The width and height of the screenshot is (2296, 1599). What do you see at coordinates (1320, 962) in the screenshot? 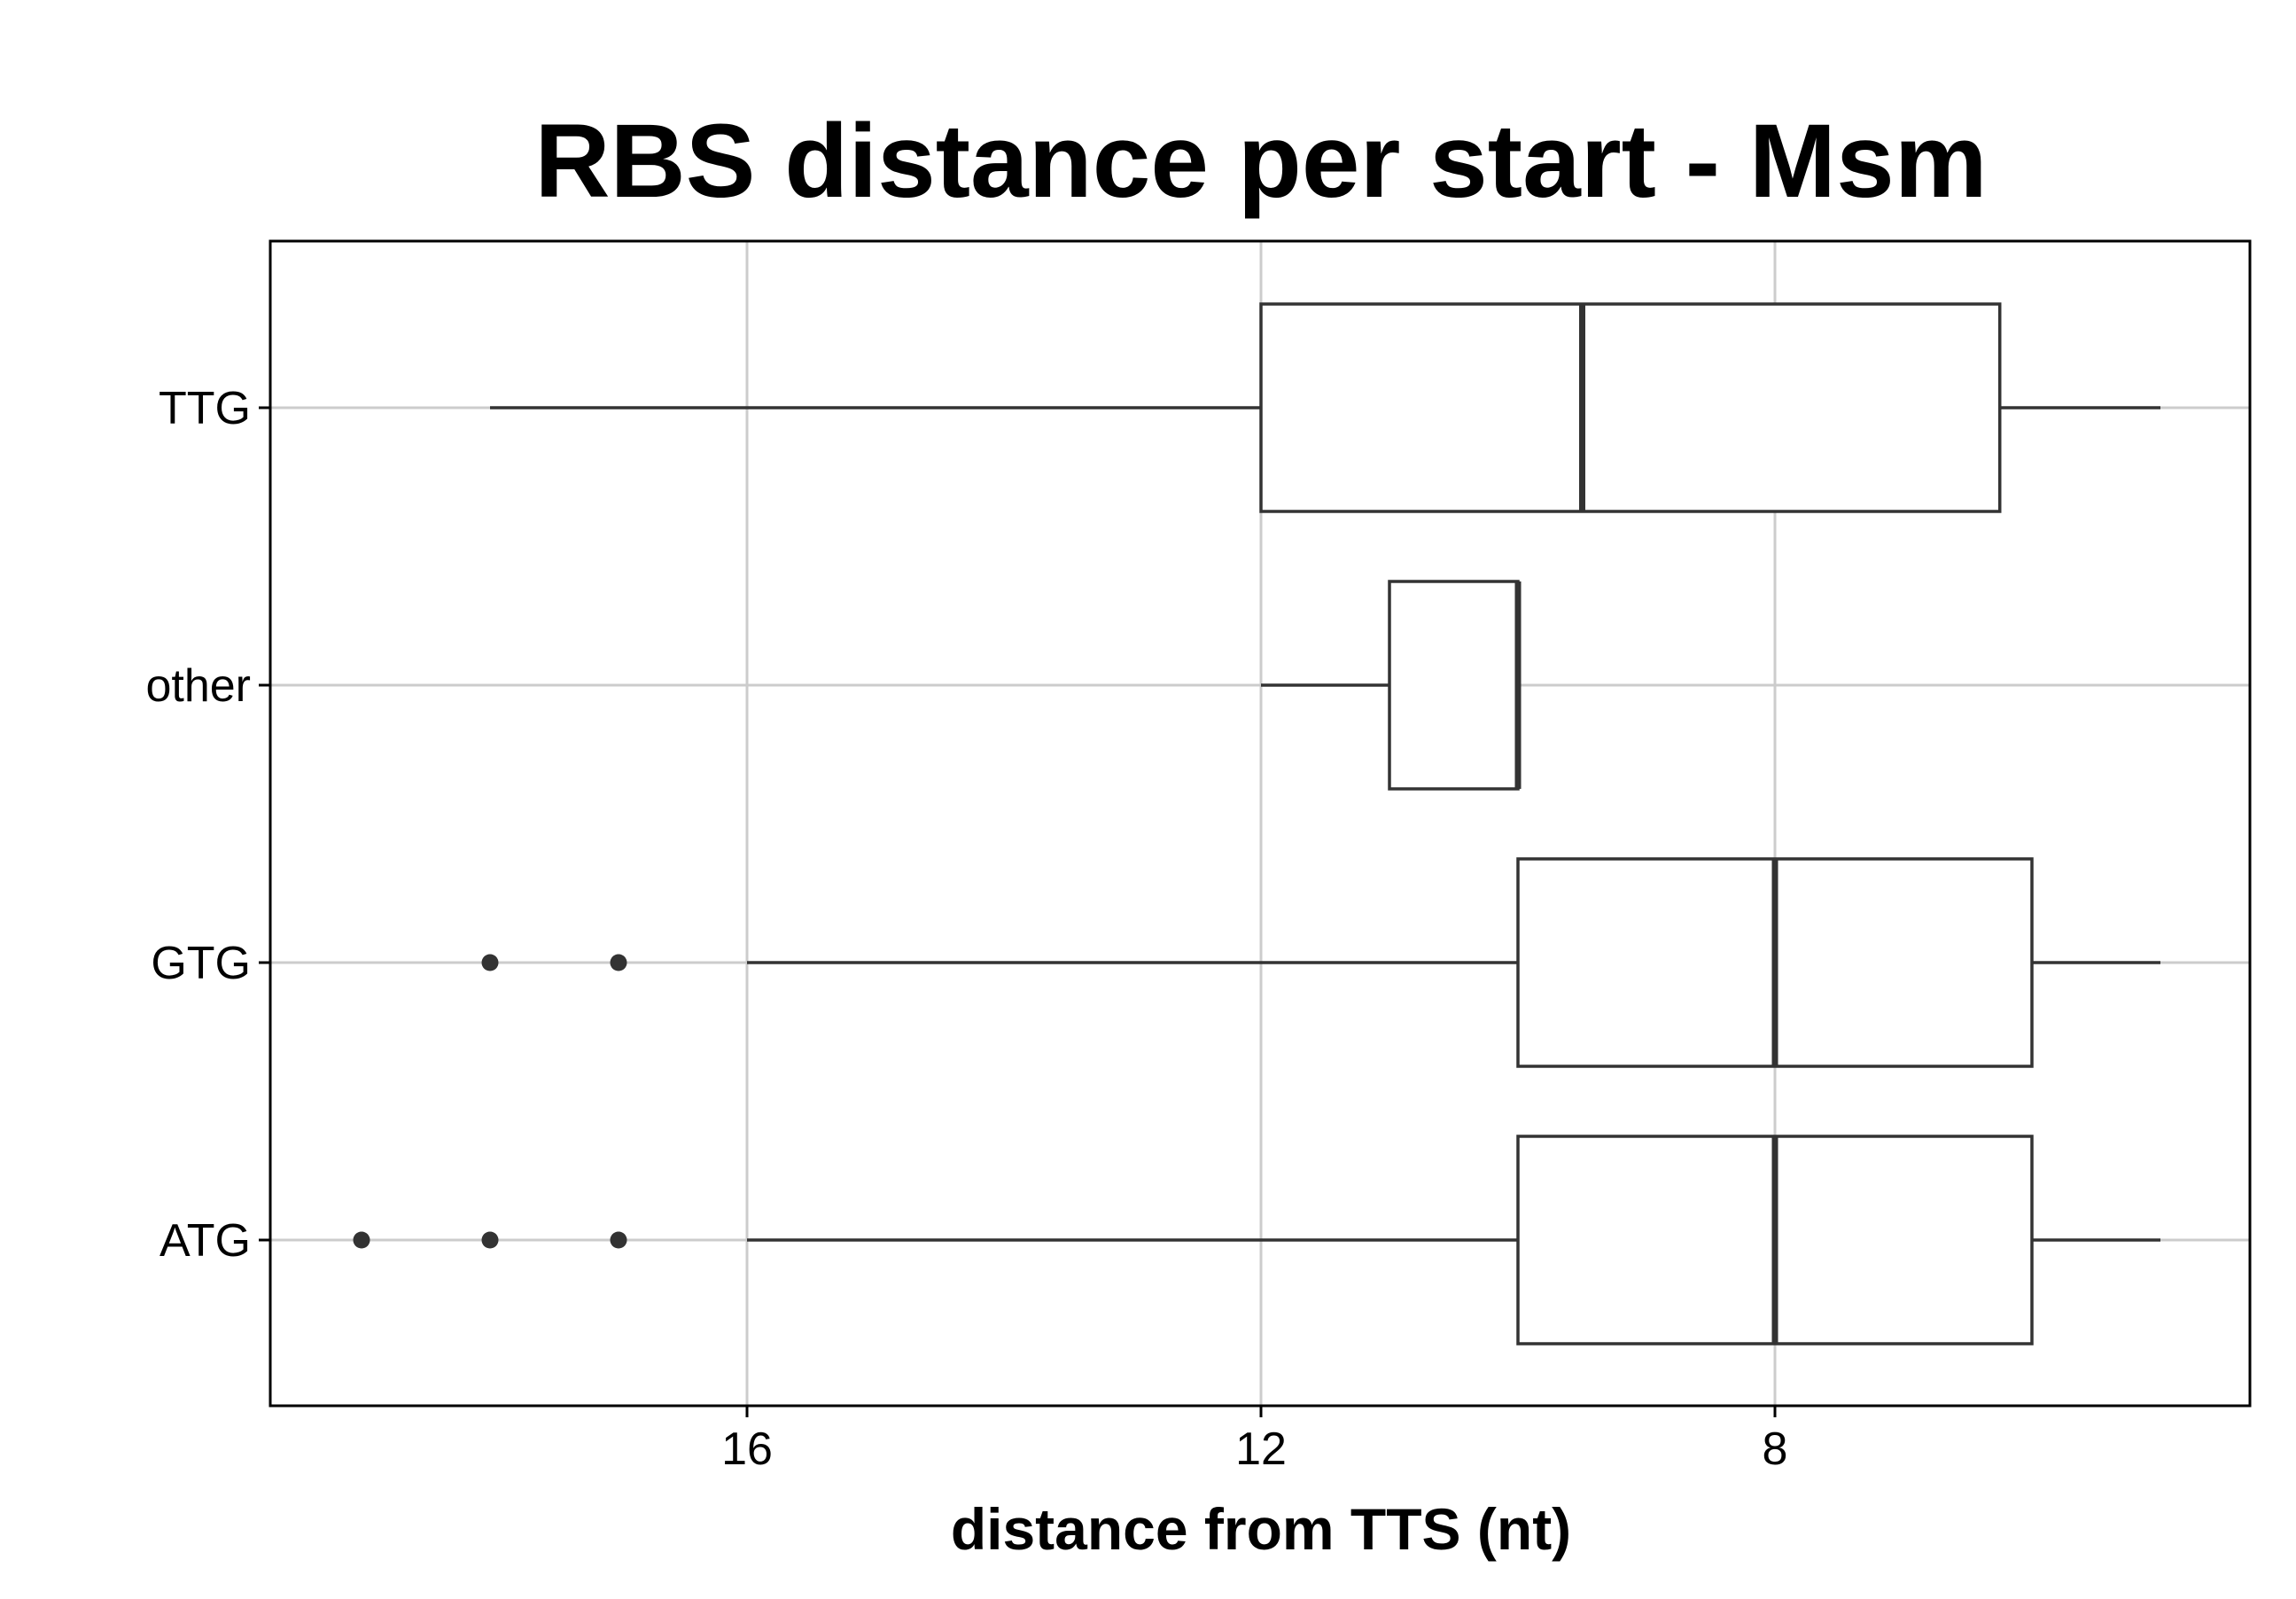
I see `box-gtg` at bounding box center [1320, 962].